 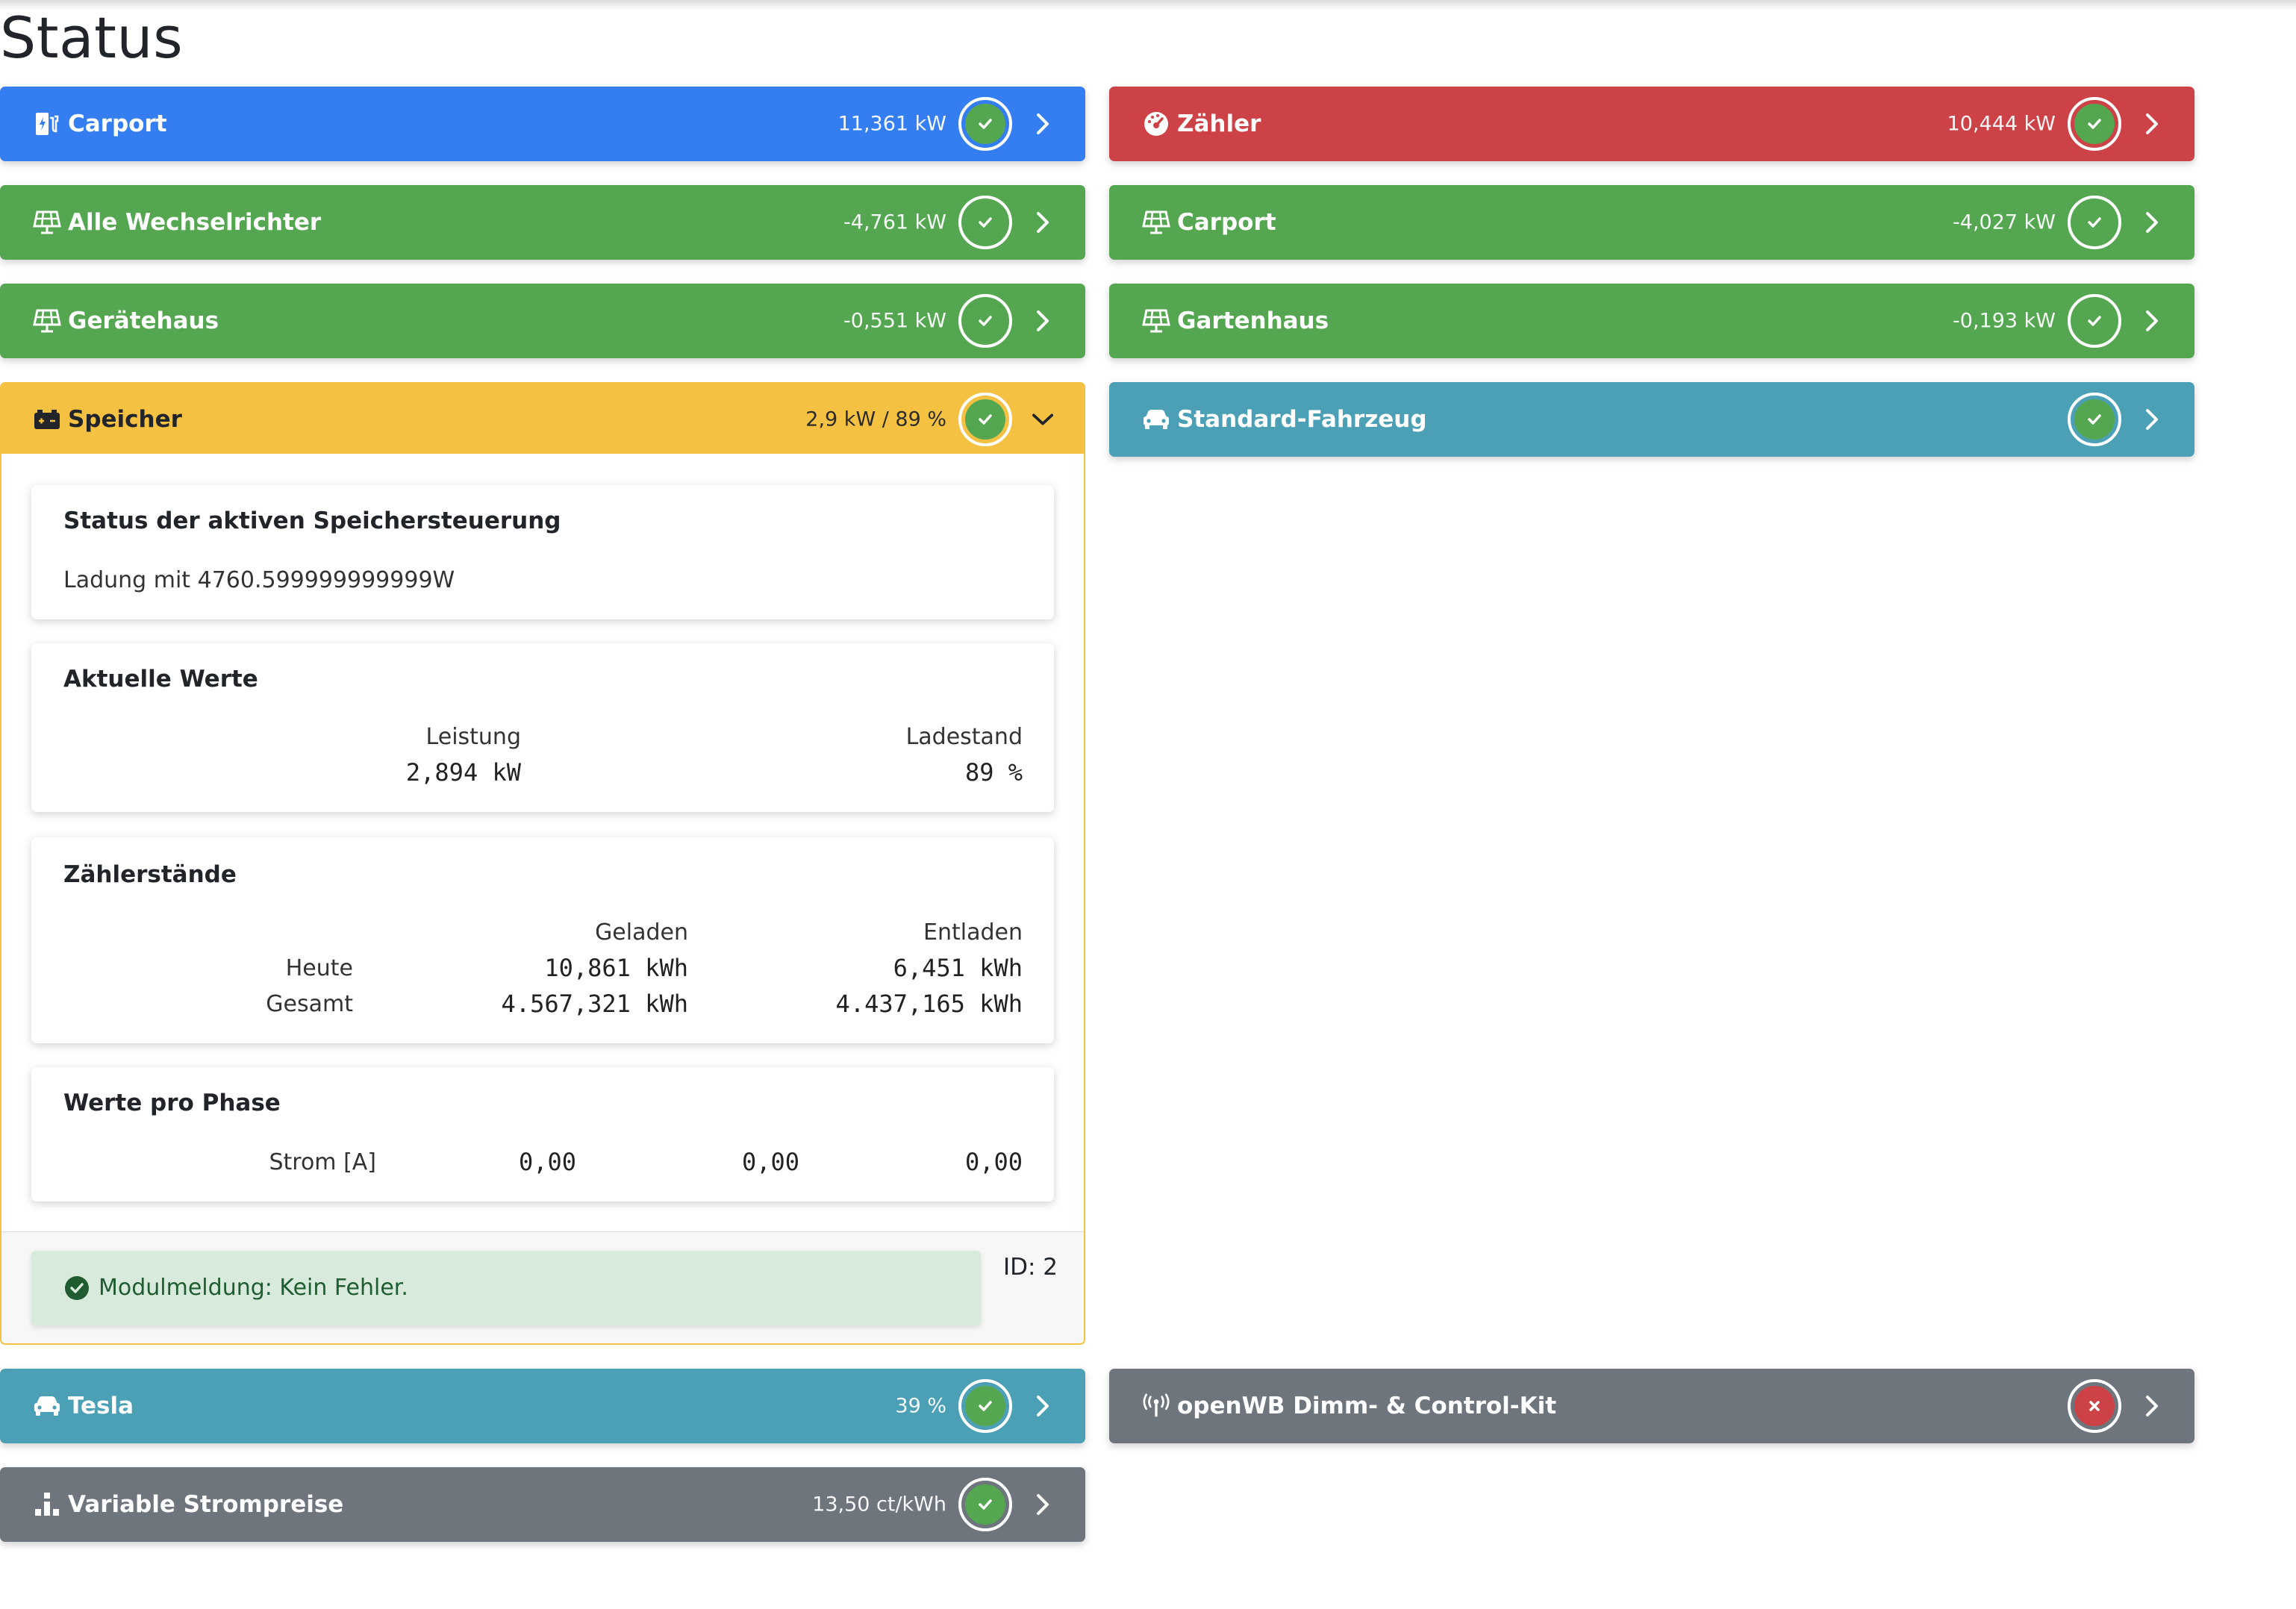 What do you see at coordinates (125, 419) in the screenshot?
I see `card-title: Speicher` at bounding box center [125, 419].